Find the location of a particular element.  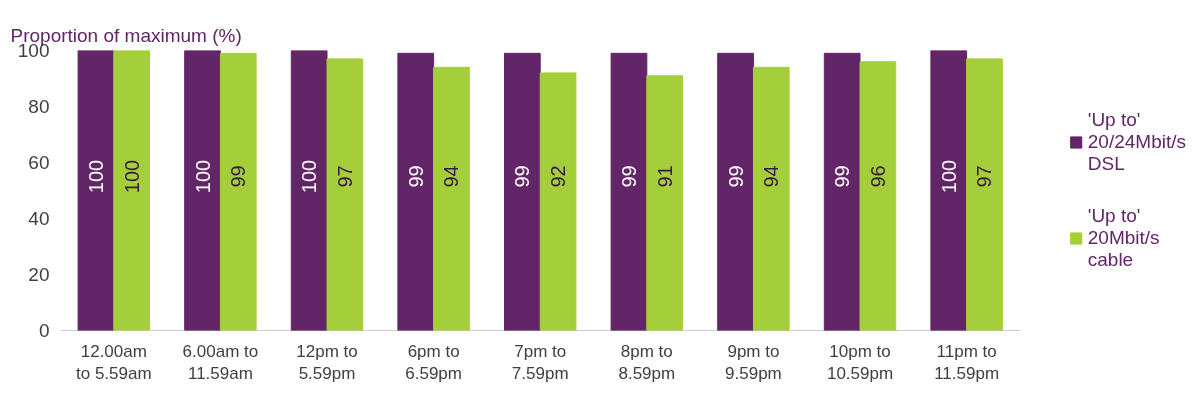

y-tick-label: 0 is located at coordinates (44, 330).